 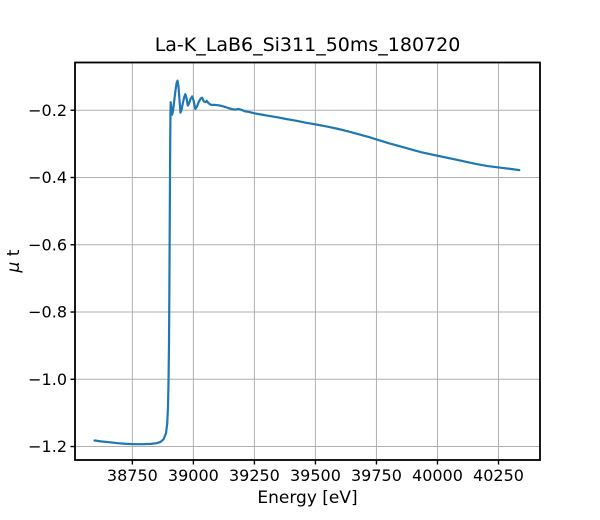 What do you see at coordinates (14, 255) in the screenshot?
I see `y-axis-label-text: t` at bounding box center [14, 255].